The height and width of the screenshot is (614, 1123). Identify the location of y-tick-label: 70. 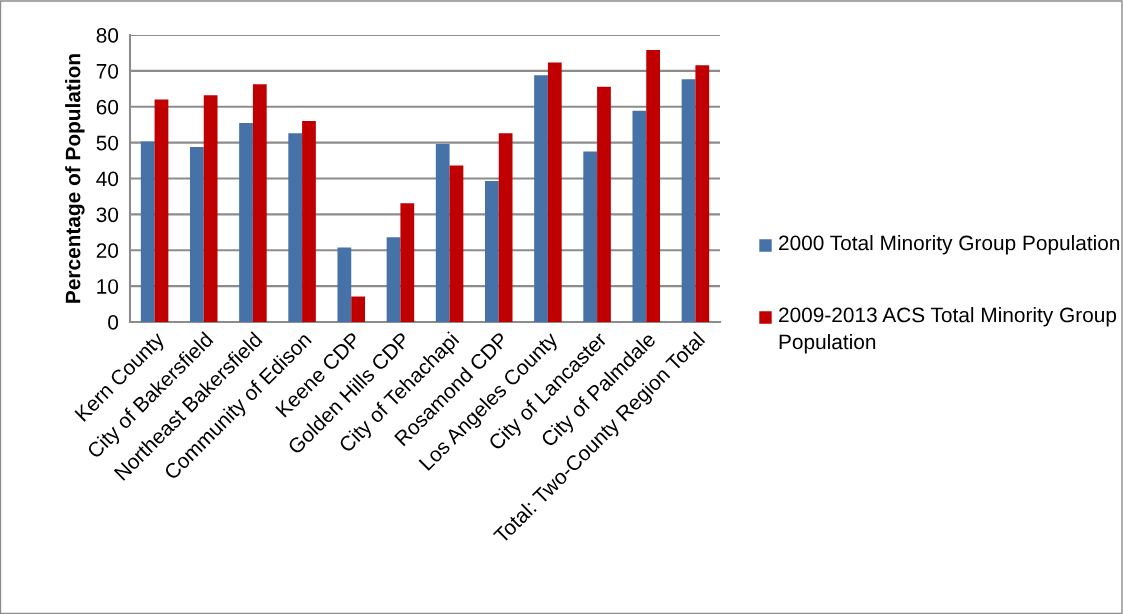
(107, 71).